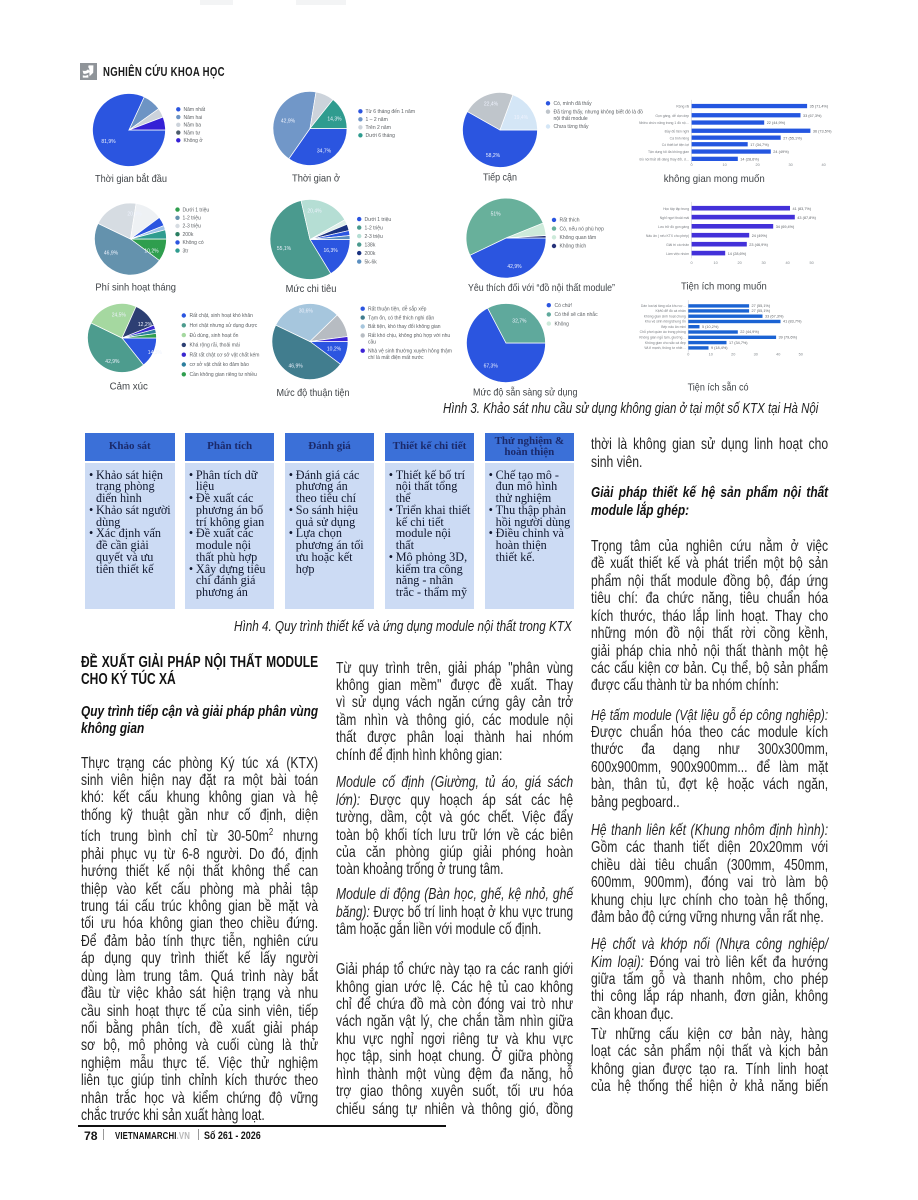  Describe the element at coordinates (573, 247) in the screenshot. I see `svg-text: Không thích` at that location.